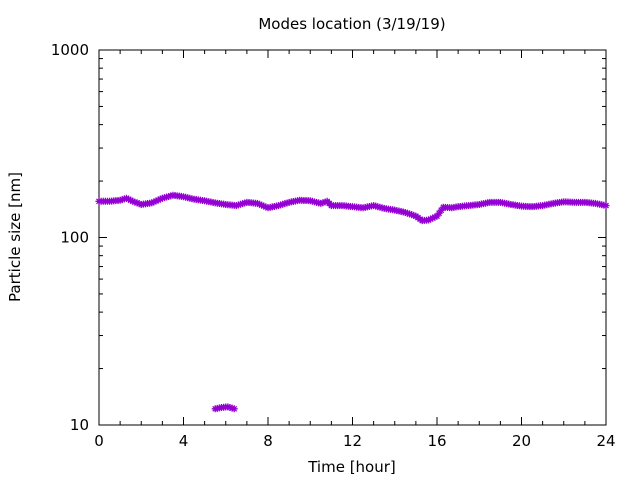 This screenshot has height=480, width=640. Describe the element at coordinates (99, 441) in the screenshot. I see `x-tick-label: 0` at that location.